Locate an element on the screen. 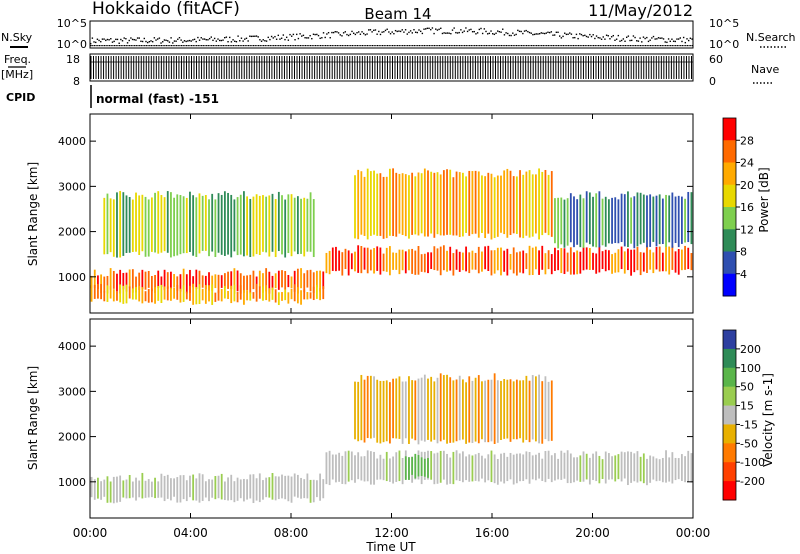 This screenshot has height=554, width=800. velocity-colorbar: 200 100 50 15 -15 -50 -100 -200 is located at coordinates (743, 415).